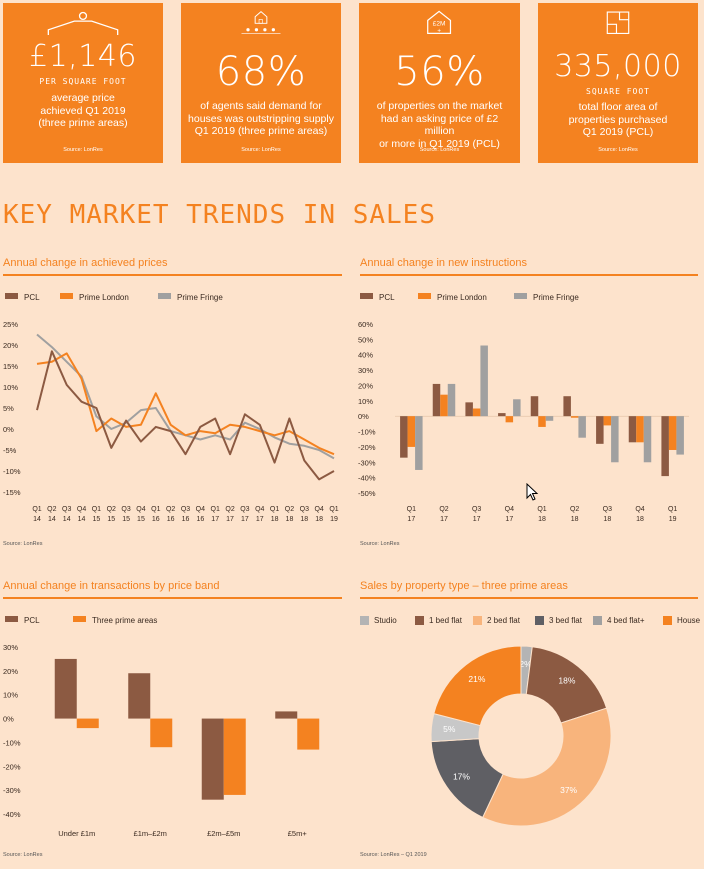 This screenshot has width=704, height=869. I want to click on x-tick-label: £1m–£2m, so click(150, 833).